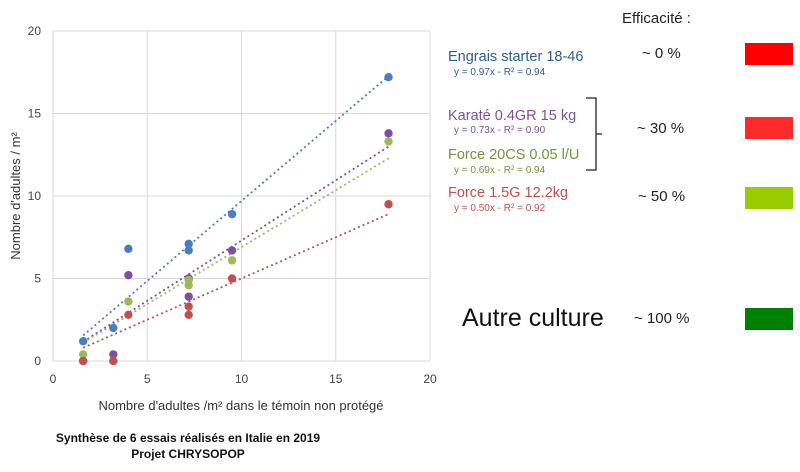 The image size is (800, 472). What do you see at coordinates (500, 170) in the screenshot?
I see `legend-force20-equation: y = 0.69x - R² = 0.94` at bounding box center [500, 170].